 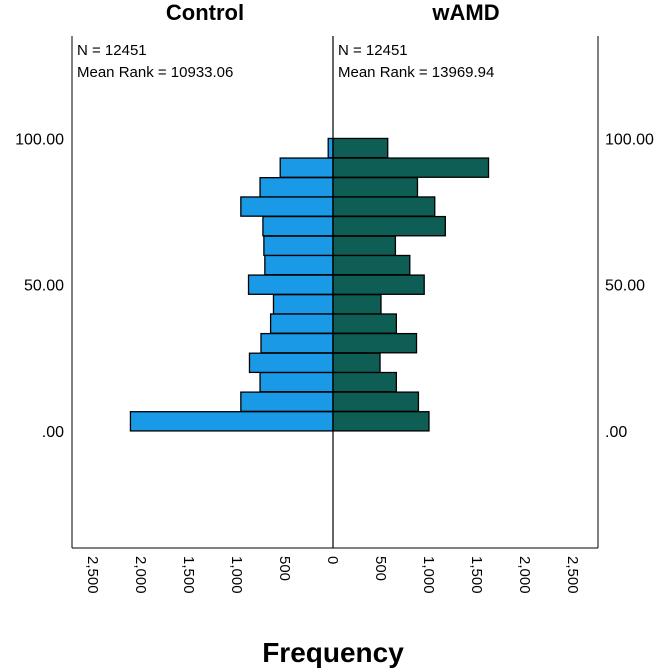 I want to click on wamd-bars, so click(x=411, y=284).